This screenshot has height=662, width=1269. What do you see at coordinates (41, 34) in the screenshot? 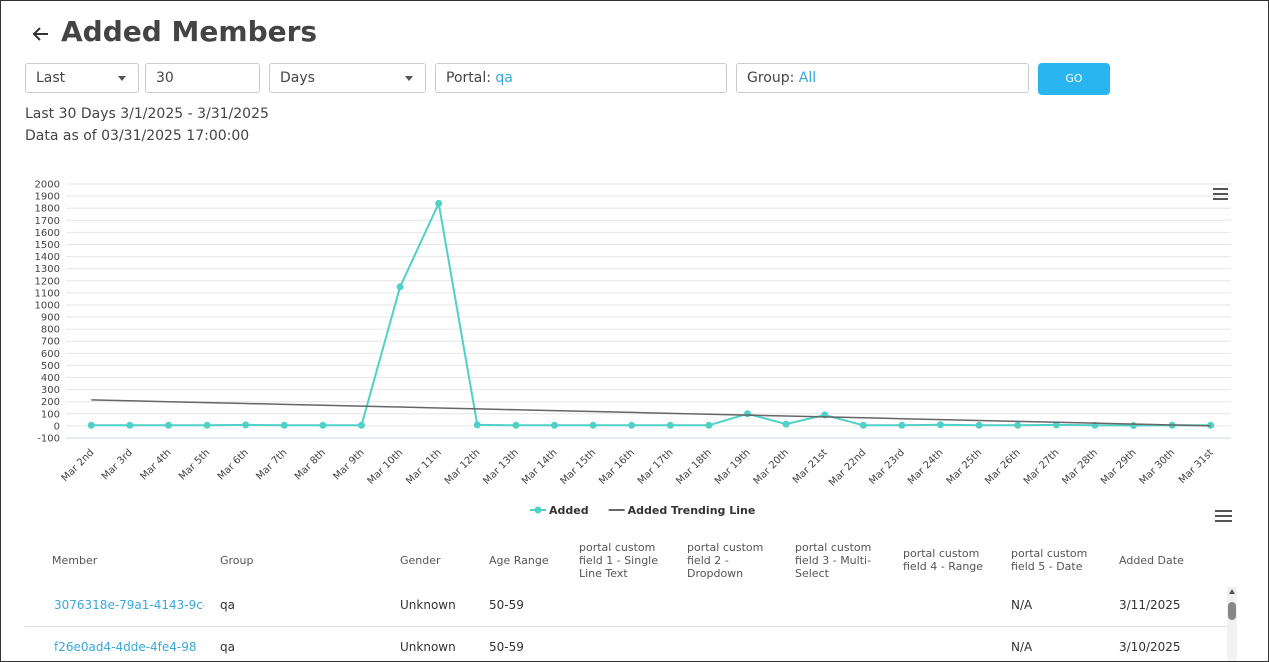
I see `back-arrow` at bounding box center [41, 34].